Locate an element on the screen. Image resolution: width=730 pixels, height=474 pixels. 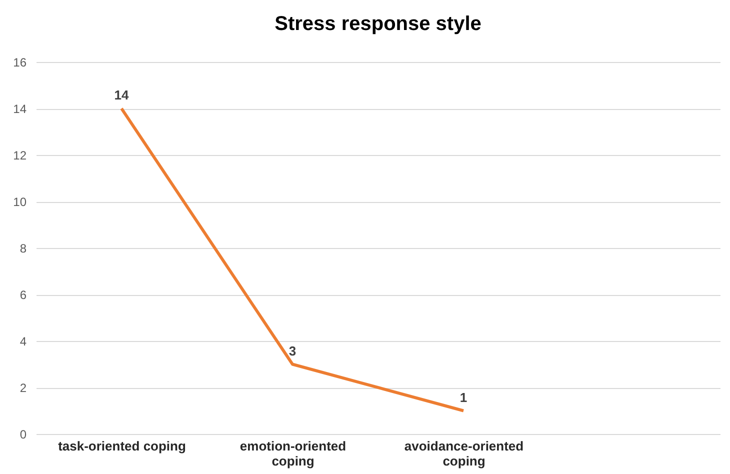
x-tick-label: avoidance-oriented coping is located at coordinates (464, 453).